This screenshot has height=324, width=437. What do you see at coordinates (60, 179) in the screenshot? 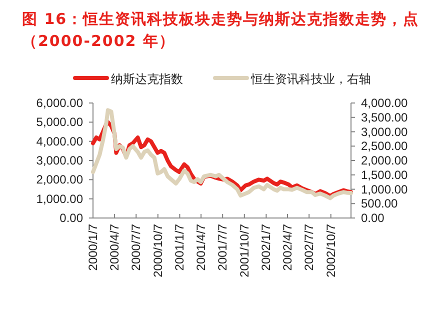
I see `y-tick-label: 2,000.00` at bounding box center [60, 179].